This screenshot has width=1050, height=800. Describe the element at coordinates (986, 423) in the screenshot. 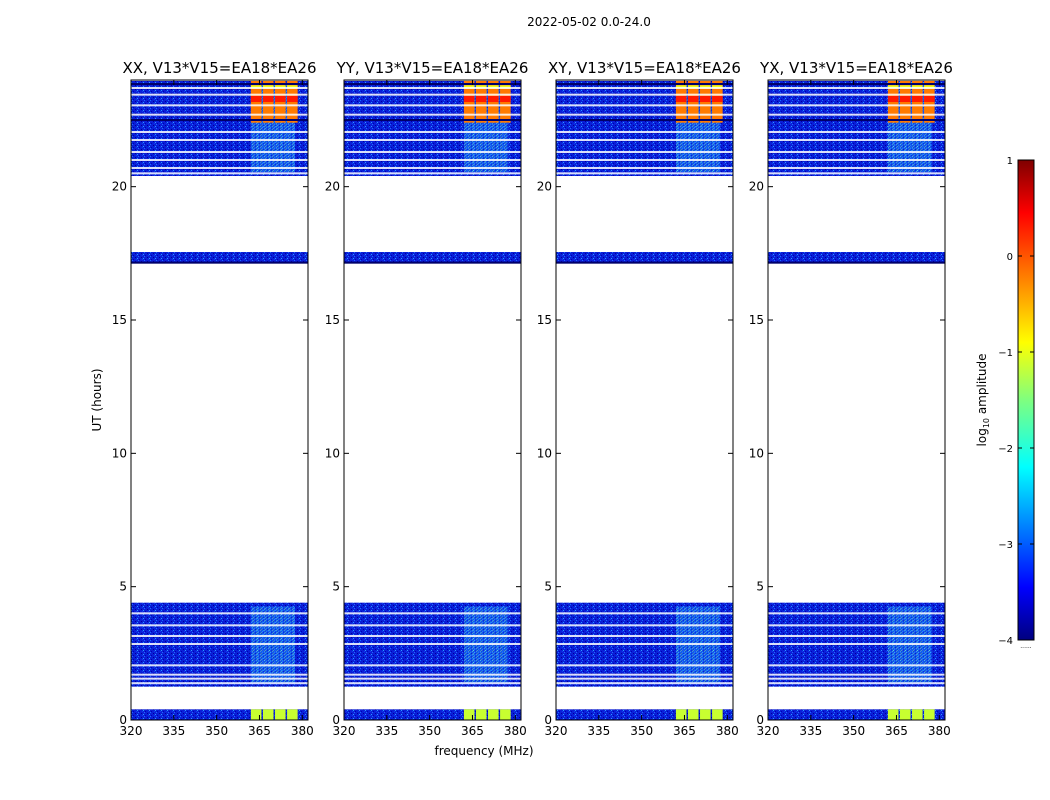

I see `colorbar-label-sub: 10` at that location.